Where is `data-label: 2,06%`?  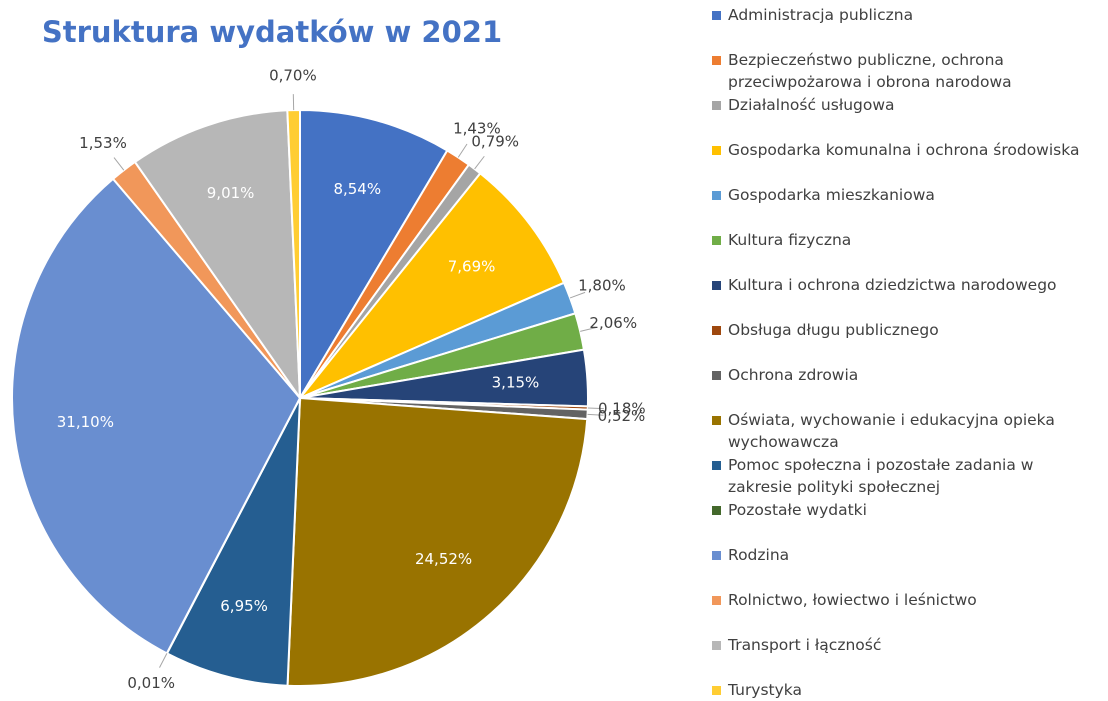 data-label: 2,06% is located at coordinates (613, 323).